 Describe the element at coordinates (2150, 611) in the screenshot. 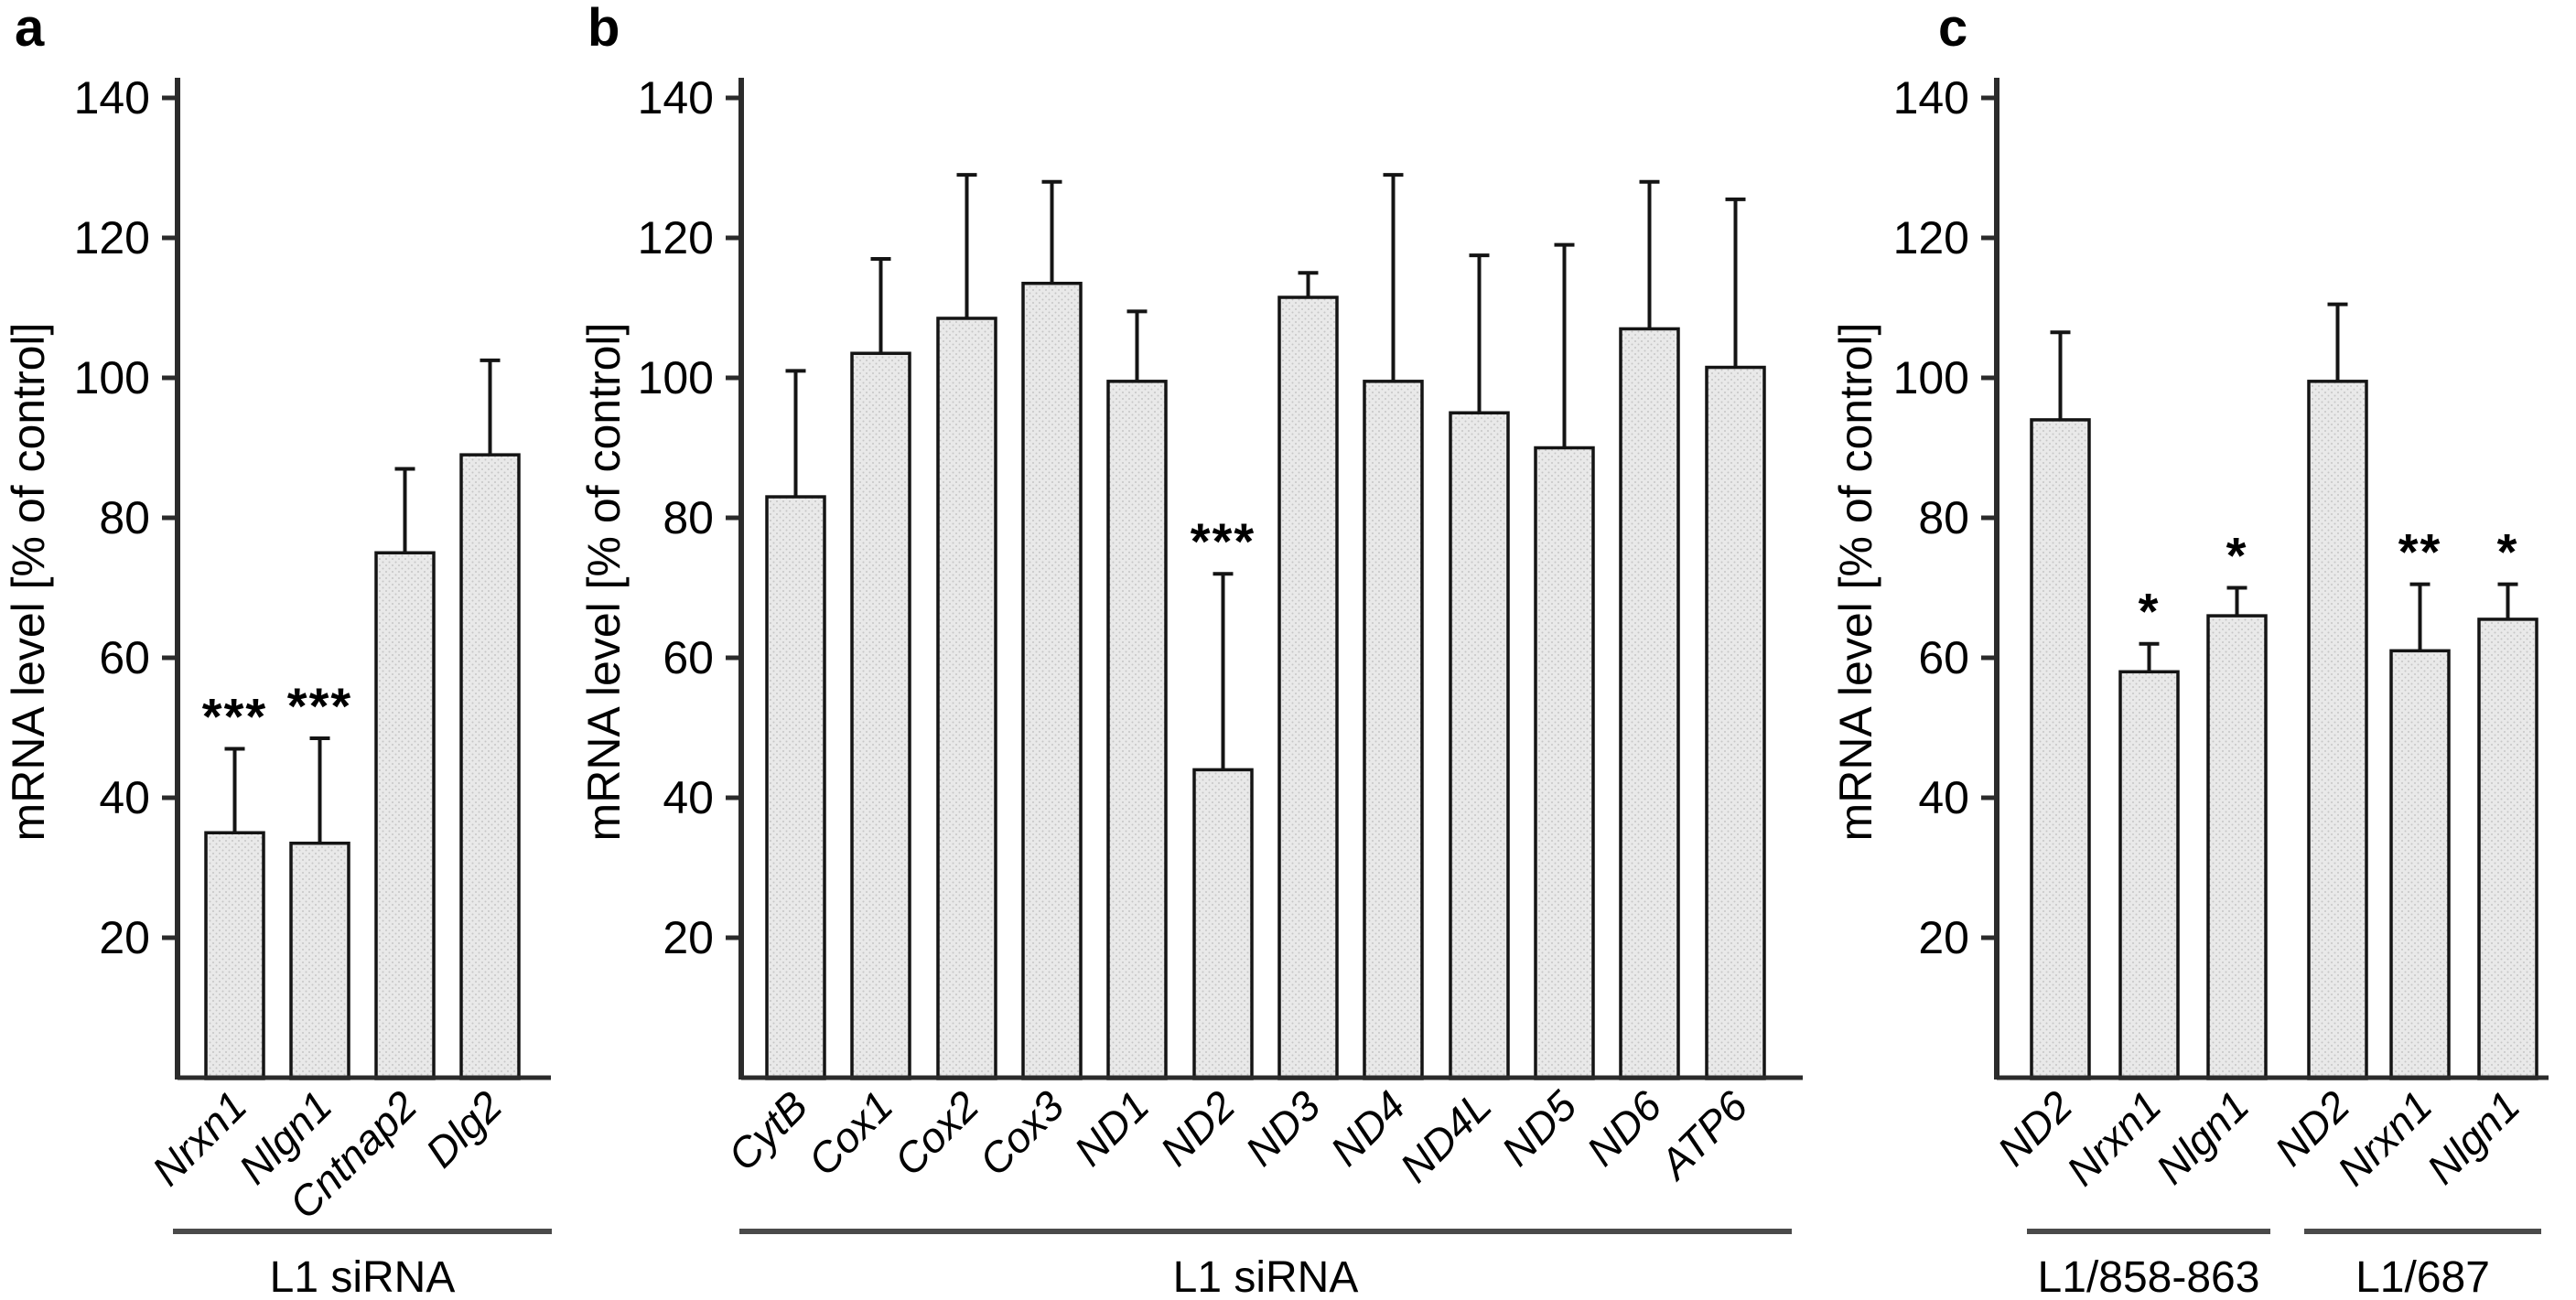

I see `significance-Nrxn1: *` at that location.